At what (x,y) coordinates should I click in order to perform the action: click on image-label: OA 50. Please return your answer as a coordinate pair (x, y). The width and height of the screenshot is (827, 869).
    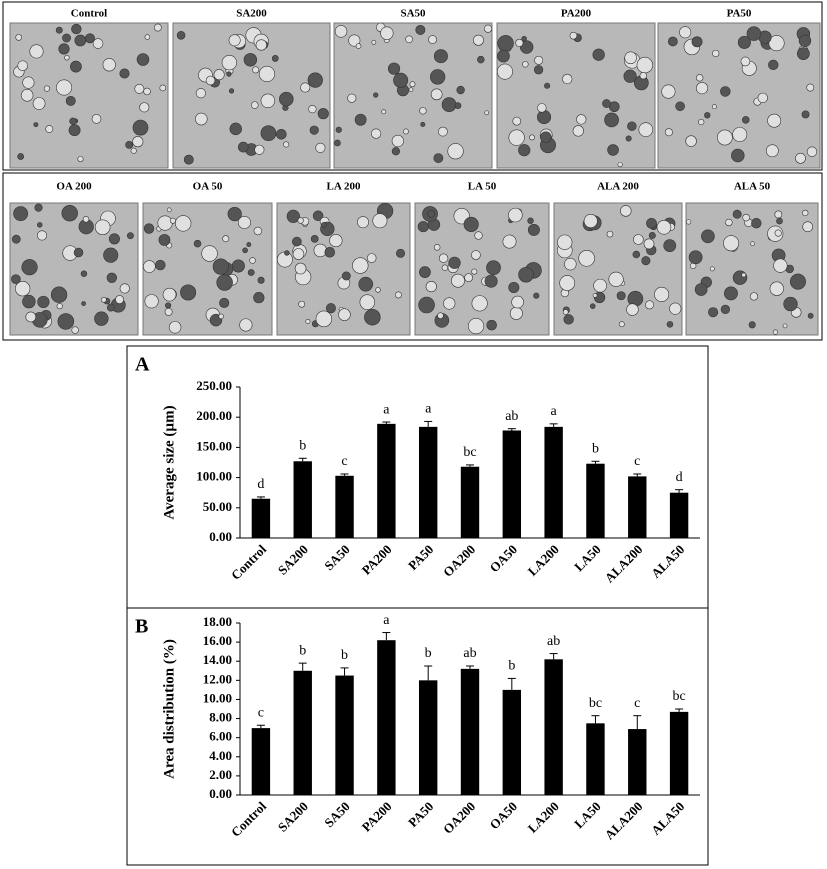
    Looking at the image, I should click on (208, 187).